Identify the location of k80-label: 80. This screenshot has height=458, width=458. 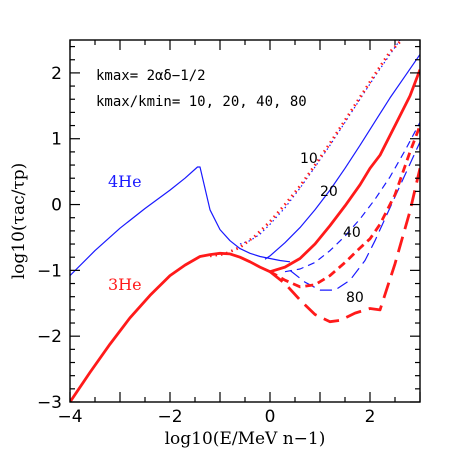
(355, 298).